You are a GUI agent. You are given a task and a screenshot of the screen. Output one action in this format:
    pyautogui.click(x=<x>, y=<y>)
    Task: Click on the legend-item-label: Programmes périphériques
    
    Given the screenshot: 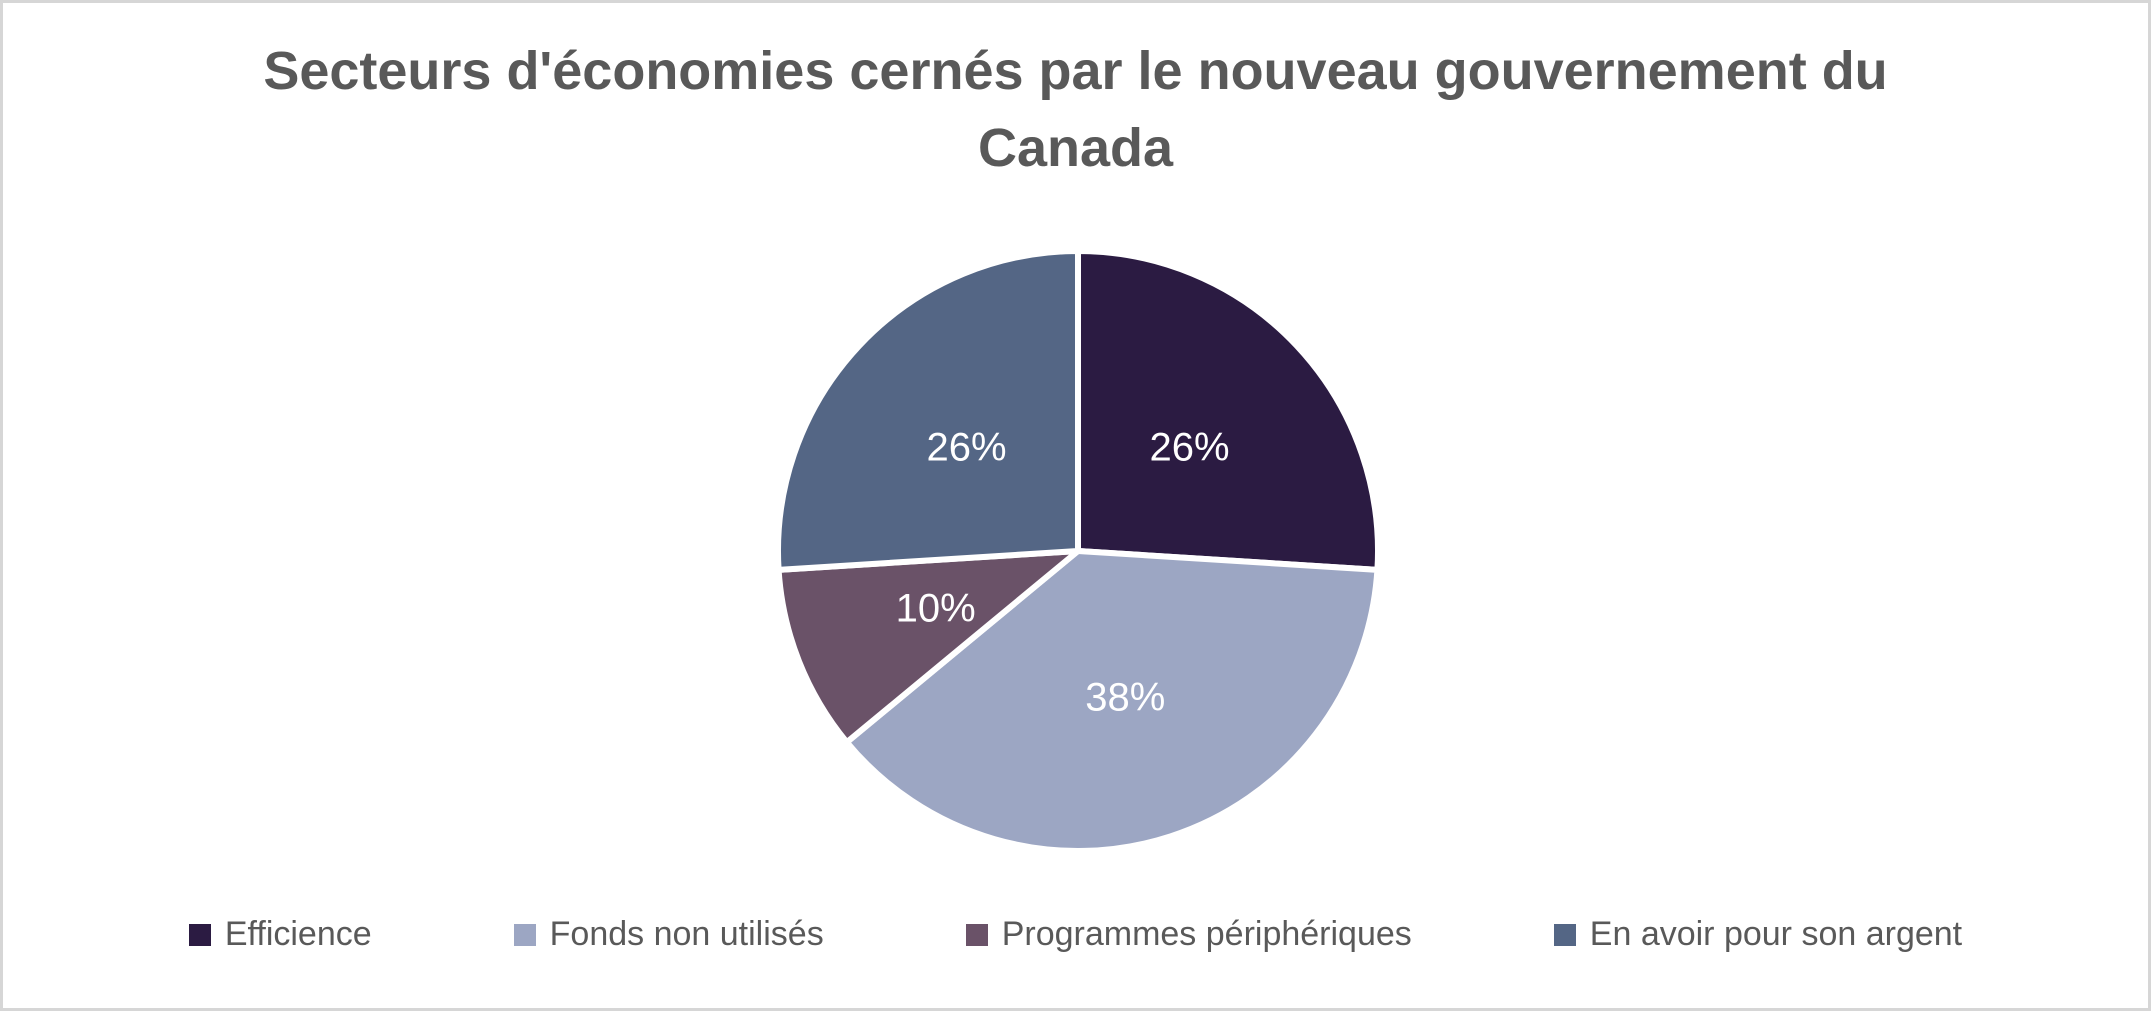 What is the action you would take?
    pyautogui.click(x=1206, y=934)
    